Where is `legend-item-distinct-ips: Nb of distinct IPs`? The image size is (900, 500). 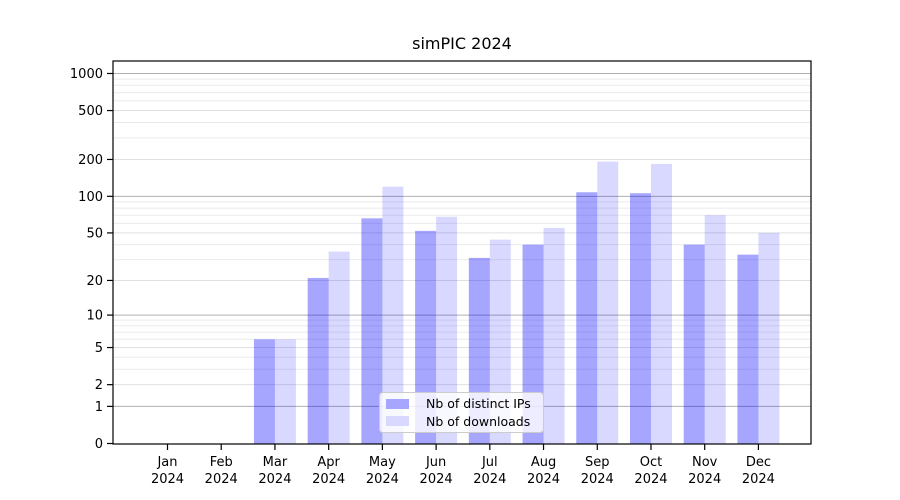
legend-item-distinct-ips: Nb of distinct IPs is located at coordinates (460, 404).